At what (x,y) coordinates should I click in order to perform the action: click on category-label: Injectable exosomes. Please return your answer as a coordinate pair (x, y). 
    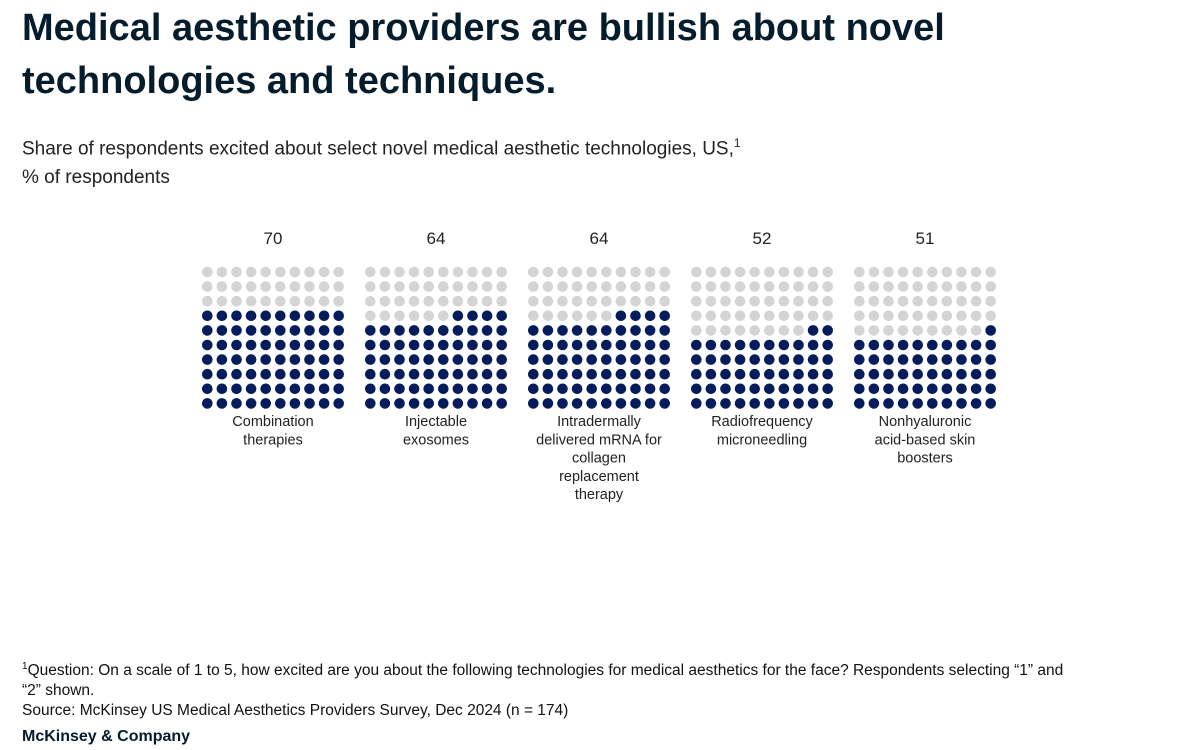
    Looking at the image, I should click on (436, 431).